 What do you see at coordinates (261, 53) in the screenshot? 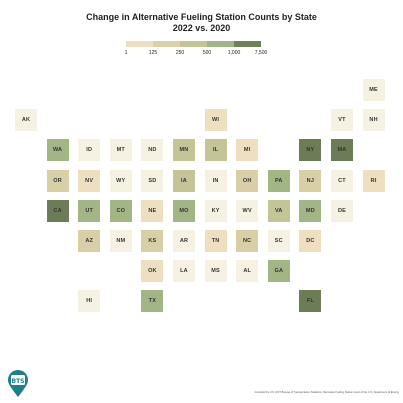
I see `legend-tick-label: 7,500` at bounding box center [261, 53].